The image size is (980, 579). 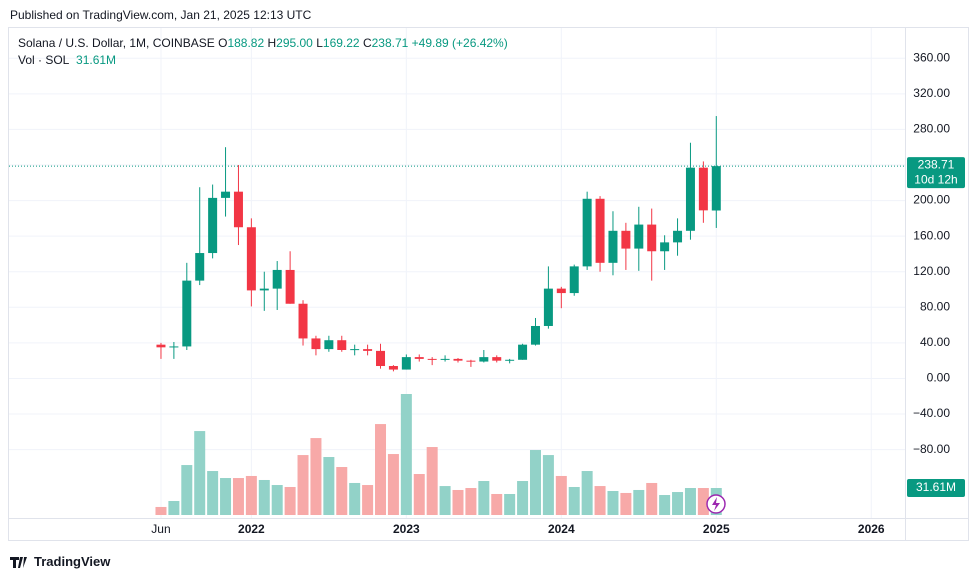 I want to click on y-tick-label: 0.00, so click(x=939, y=378).